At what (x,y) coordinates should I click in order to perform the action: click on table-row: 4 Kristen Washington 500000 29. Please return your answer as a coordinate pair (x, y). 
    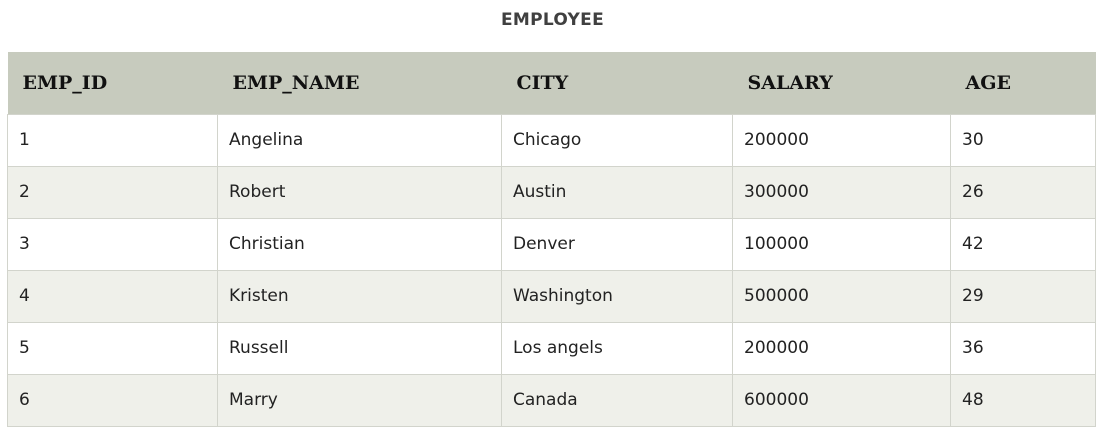
    Looking at the image, I should click on (551, 296).